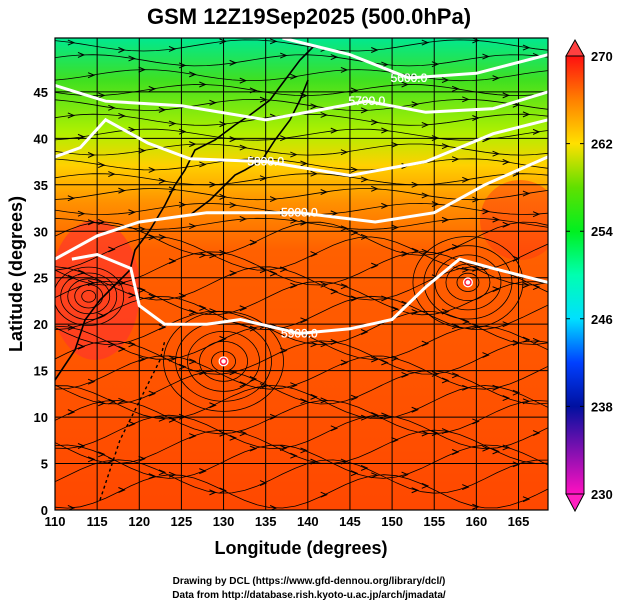 Image resolution: width=619 pixels, height=610 pixels. I want to click on colorbar-max-arrow, so click(575, 47).